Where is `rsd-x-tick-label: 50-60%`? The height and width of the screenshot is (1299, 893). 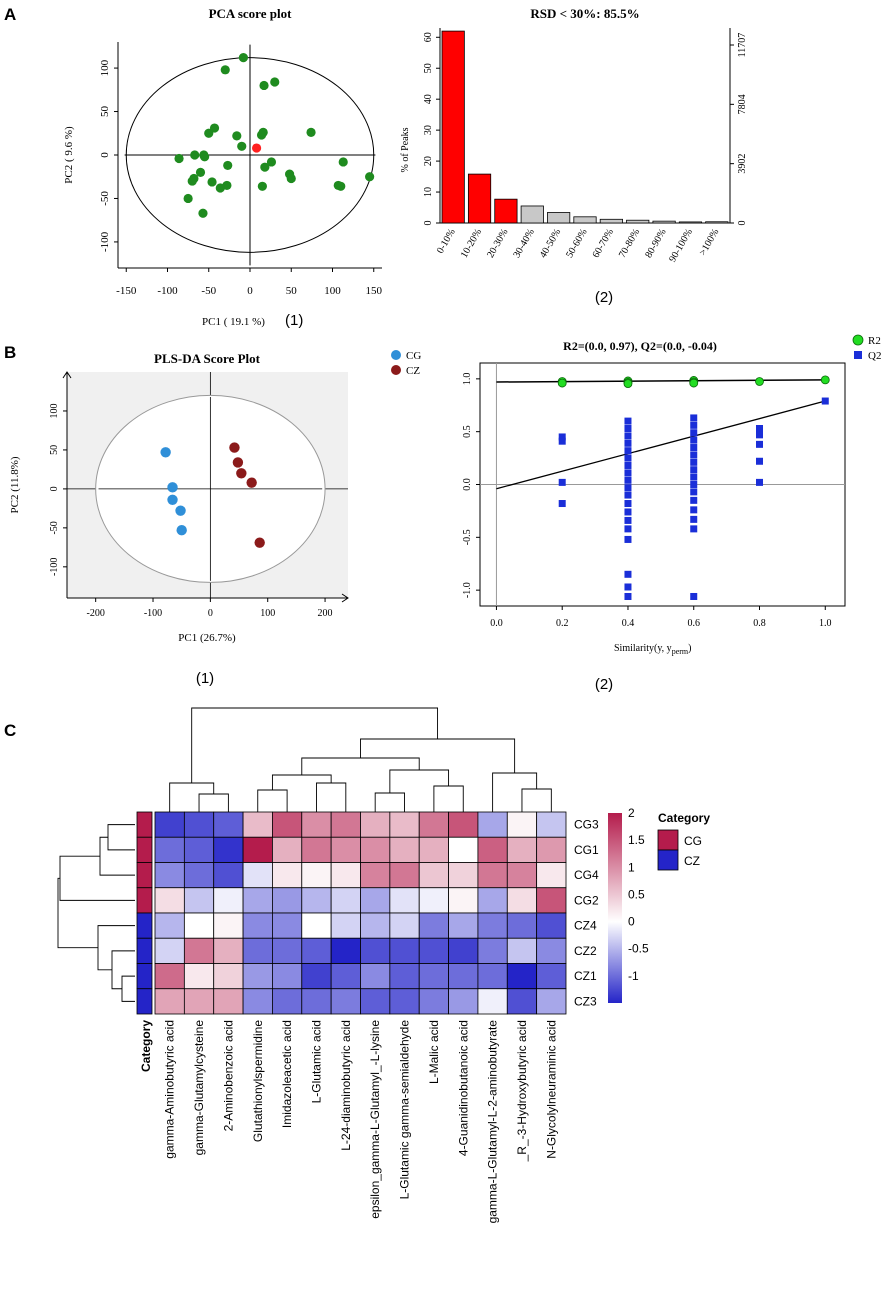 rsd-x-tick-label: 50-60% is located at coordinates (576, 243).